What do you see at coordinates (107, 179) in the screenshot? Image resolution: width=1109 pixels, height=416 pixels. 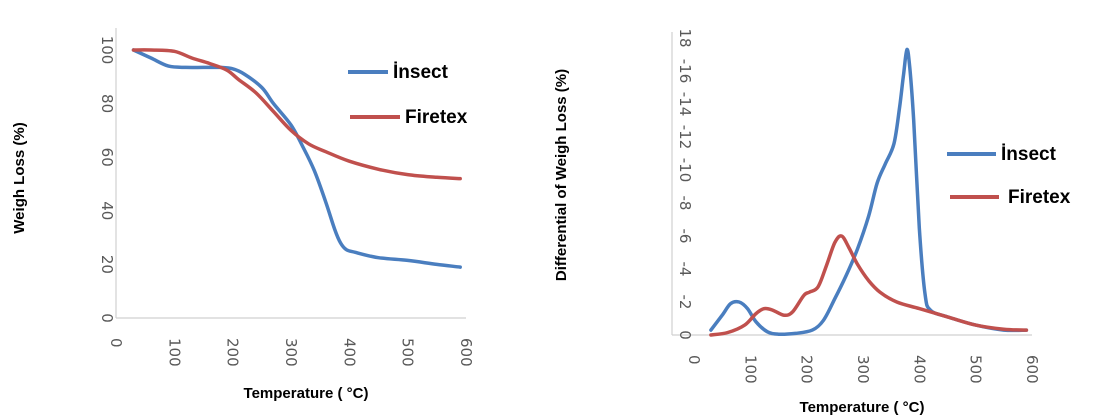 I see `chart0-y-tick-labels: 0 20 40 60 80 100` at bounding box center [107, 179].